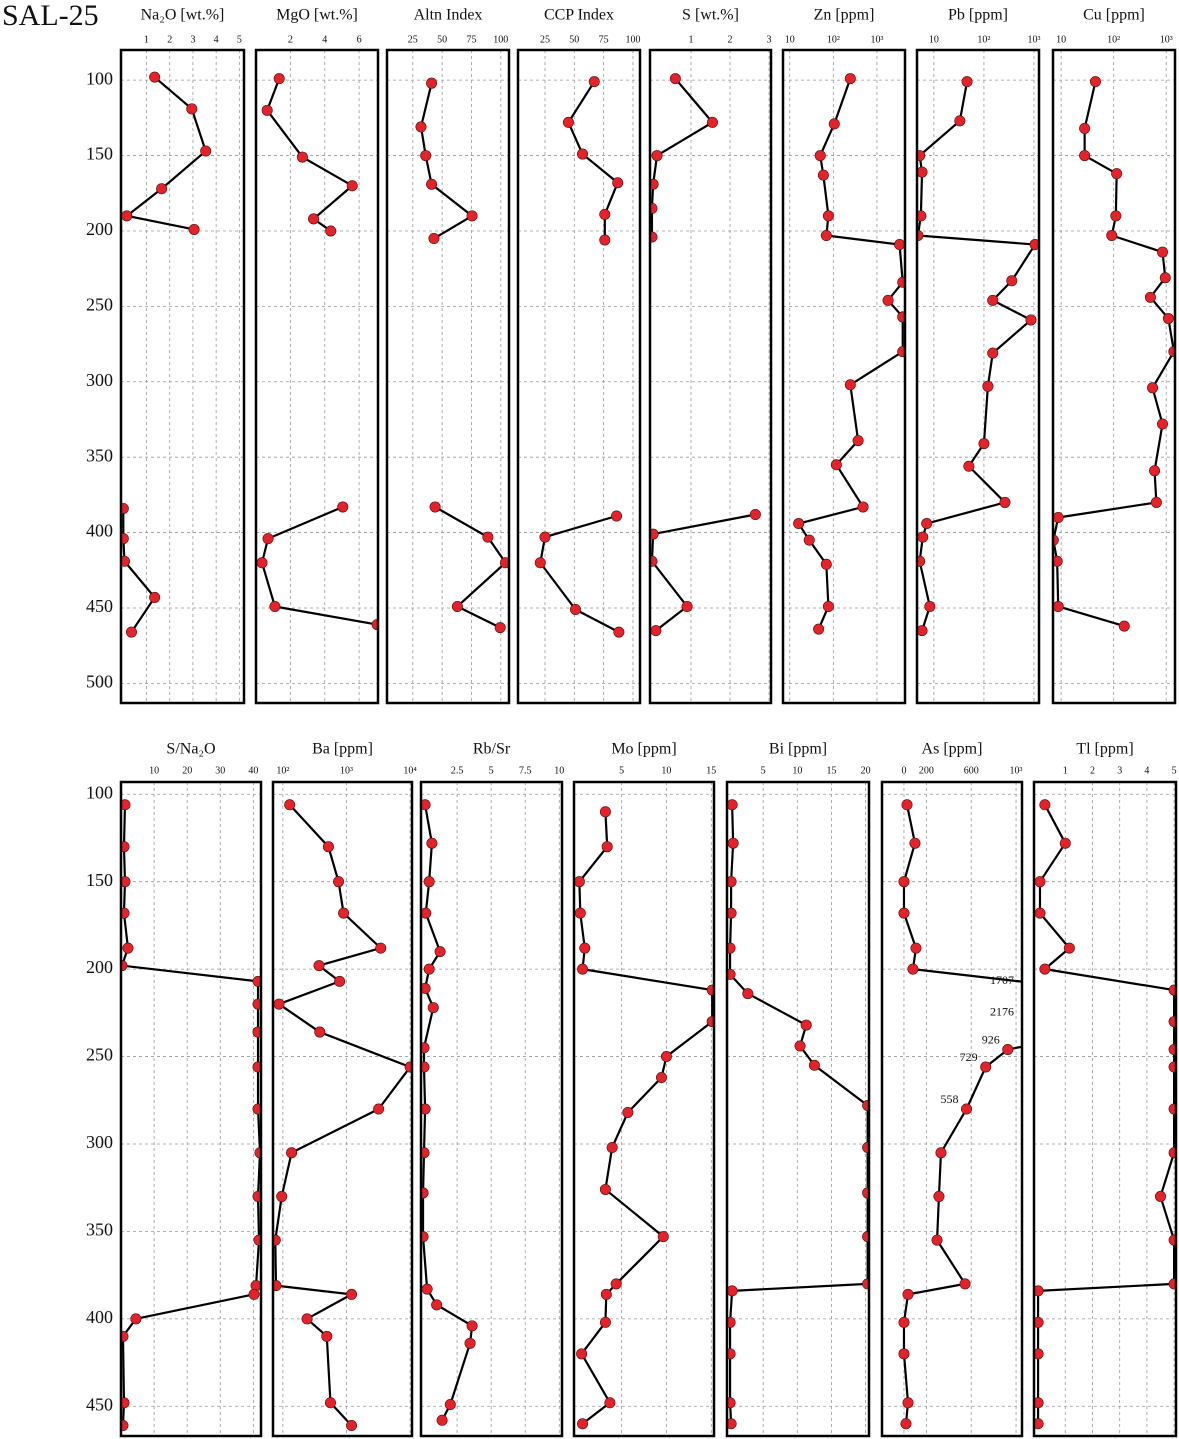 The width and height of the screenshot is (1179, 1439). I want to click on x-tick-label: 20, so click(866, 770).